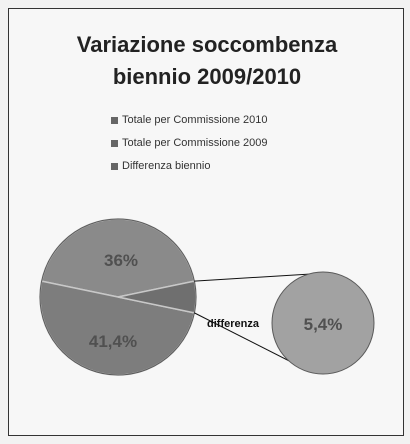  Describe the element at coordinates (114, 120) in the screenshot. I see `legend-swatch-2010` at that location.